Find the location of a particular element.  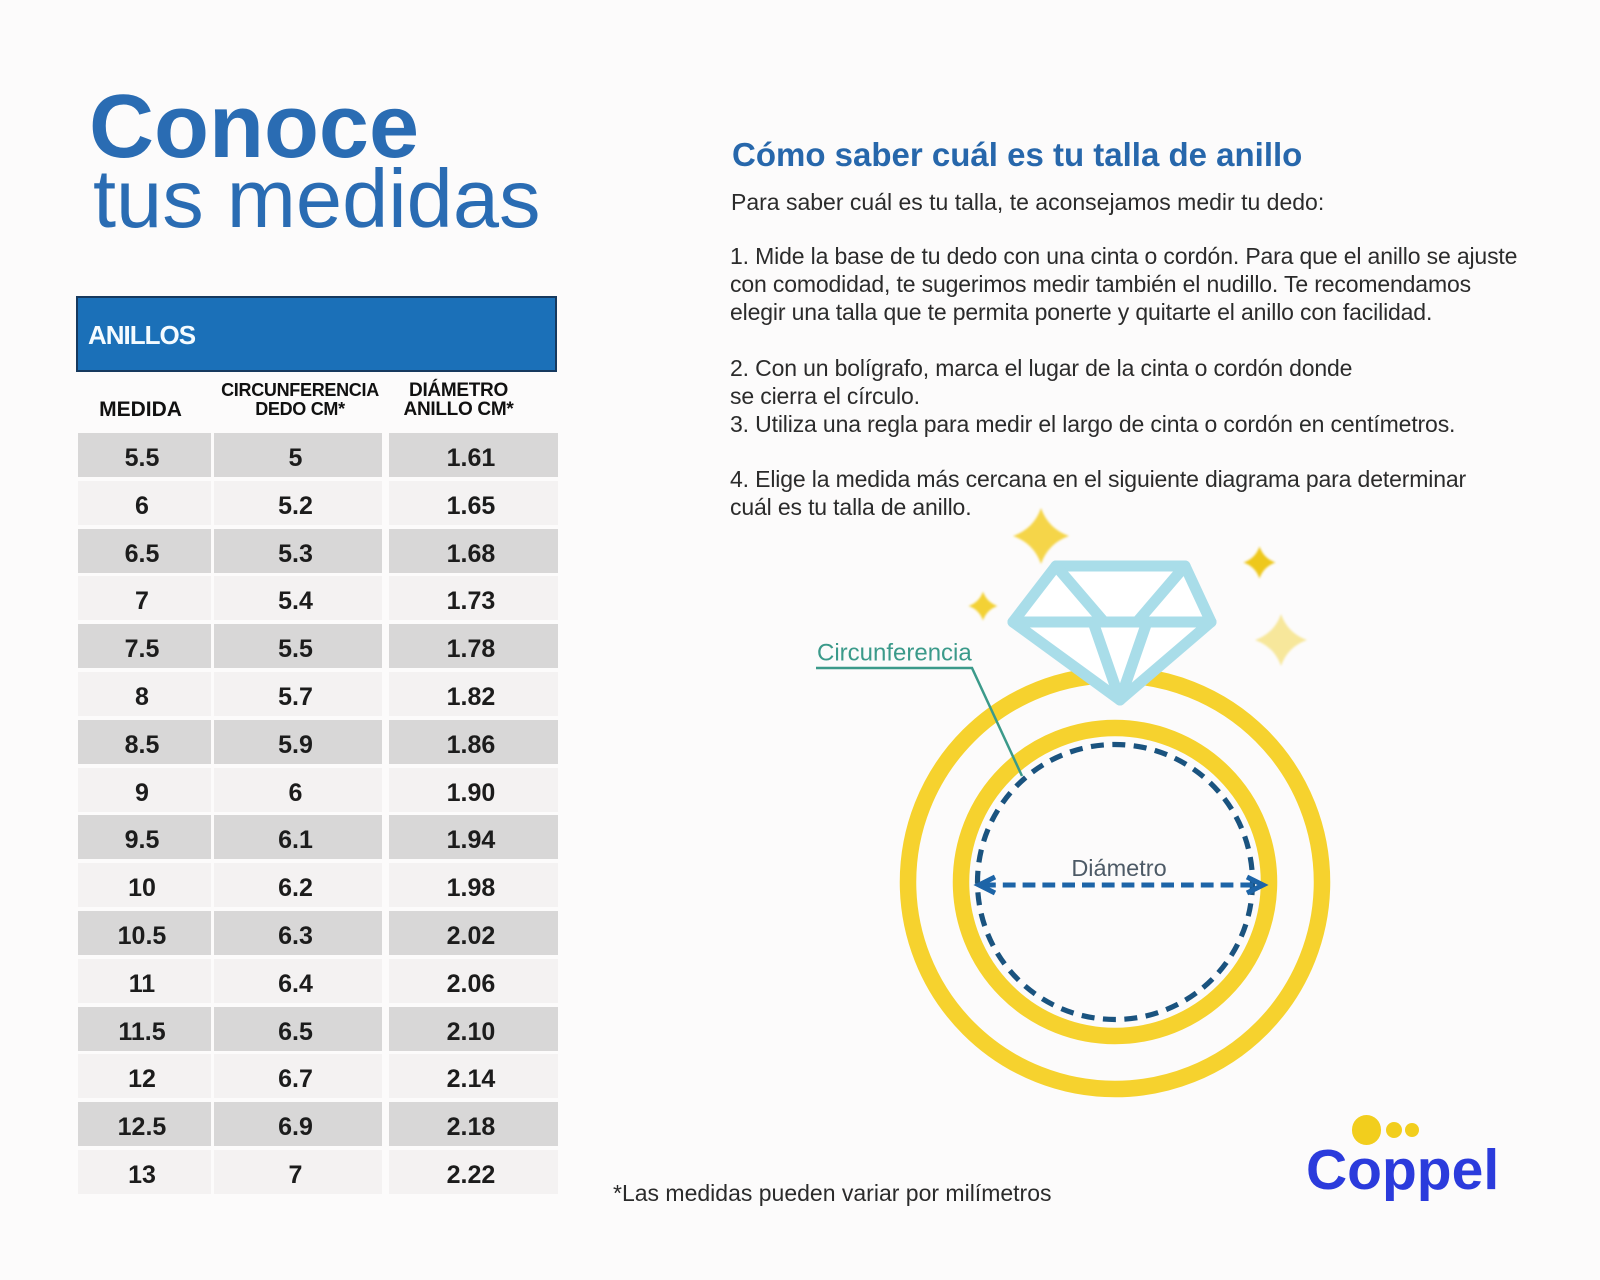

svg-text: Circunferencia is located at coordinates (894, 652).